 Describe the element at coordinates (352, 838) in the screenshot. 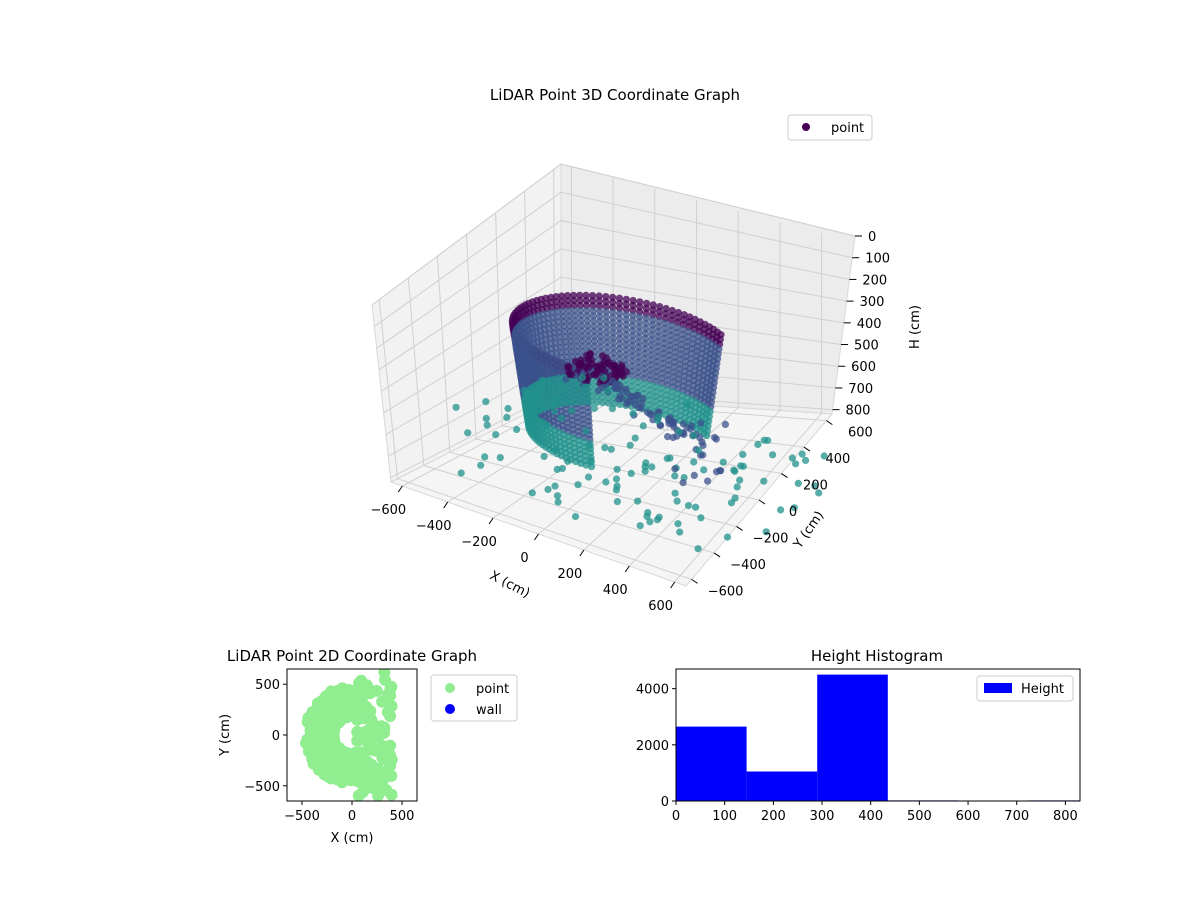

I see `x-axis-label-2d: X (cm)` at that location.